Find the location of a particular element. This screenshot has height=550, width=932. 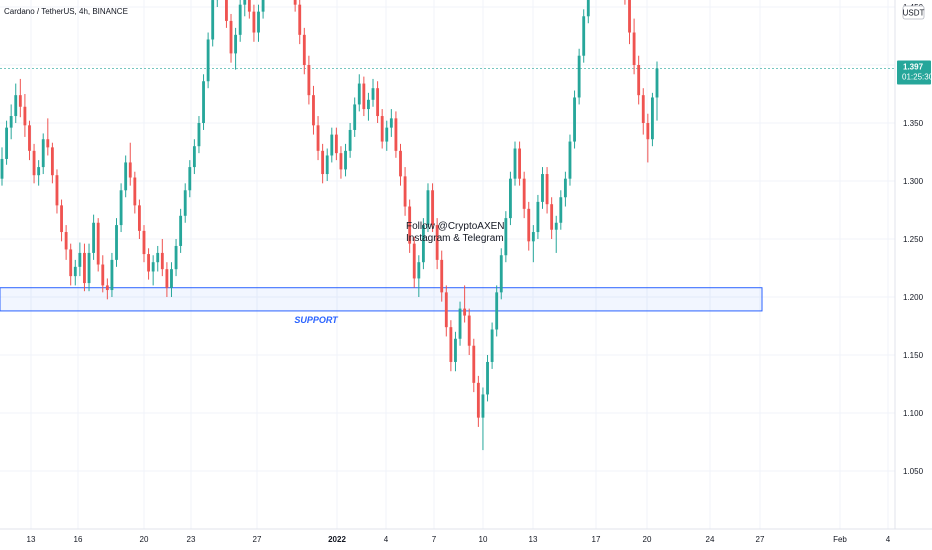

x-tick-label: 4 is located at coordinates (386, 539).